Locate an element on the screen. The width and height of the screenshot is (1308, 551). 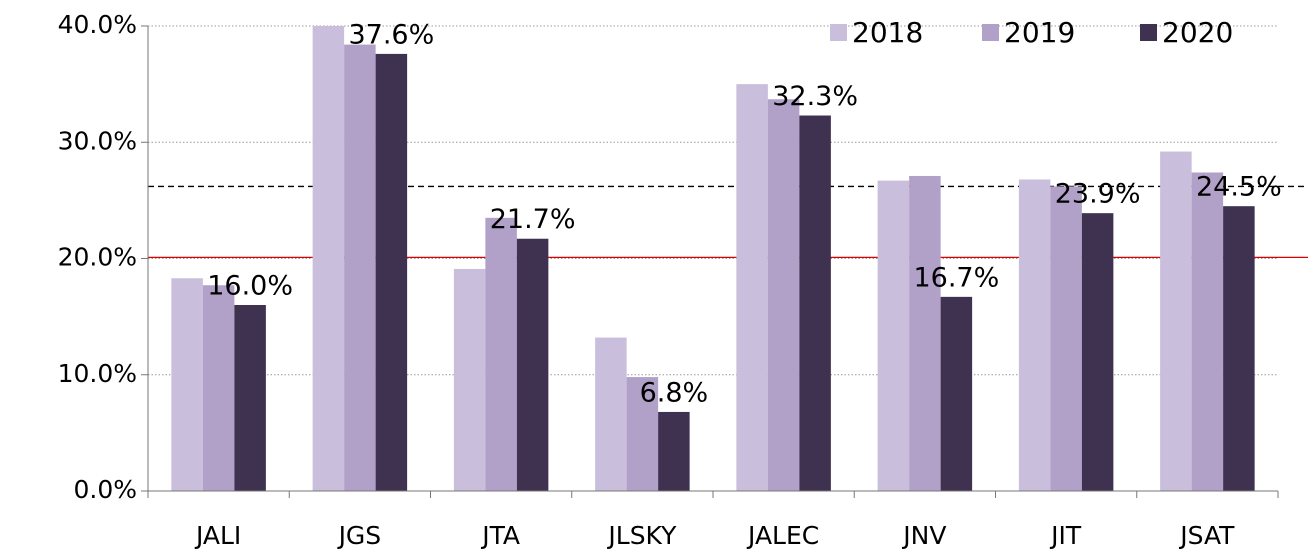
y-tick-label: 0.0% is located at coordinates (105, 489).